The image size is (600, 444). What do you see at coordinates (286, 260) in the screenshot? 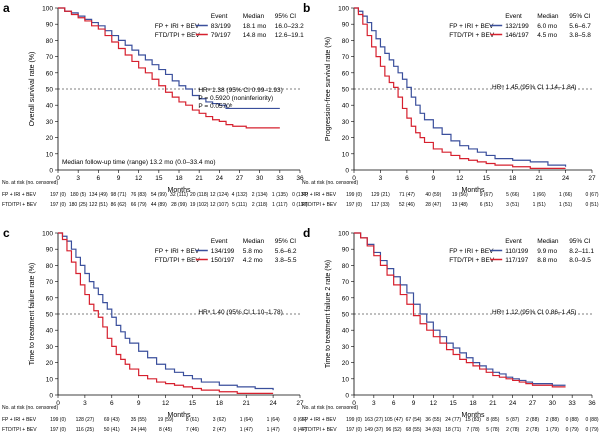
I see `legend-ci: 3.8–5.5` at bounding box center [286, 260].